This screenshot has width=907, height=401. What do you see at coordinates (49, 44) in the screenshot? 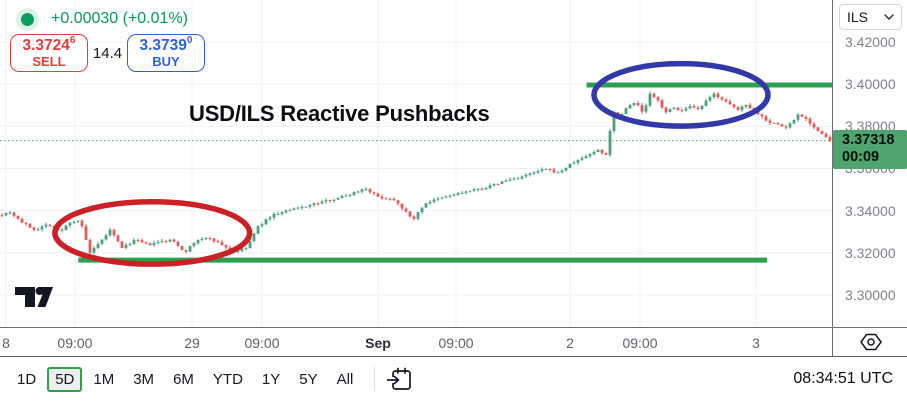
I see `sell-price: 3.37246` at bounding box center [49, 44].